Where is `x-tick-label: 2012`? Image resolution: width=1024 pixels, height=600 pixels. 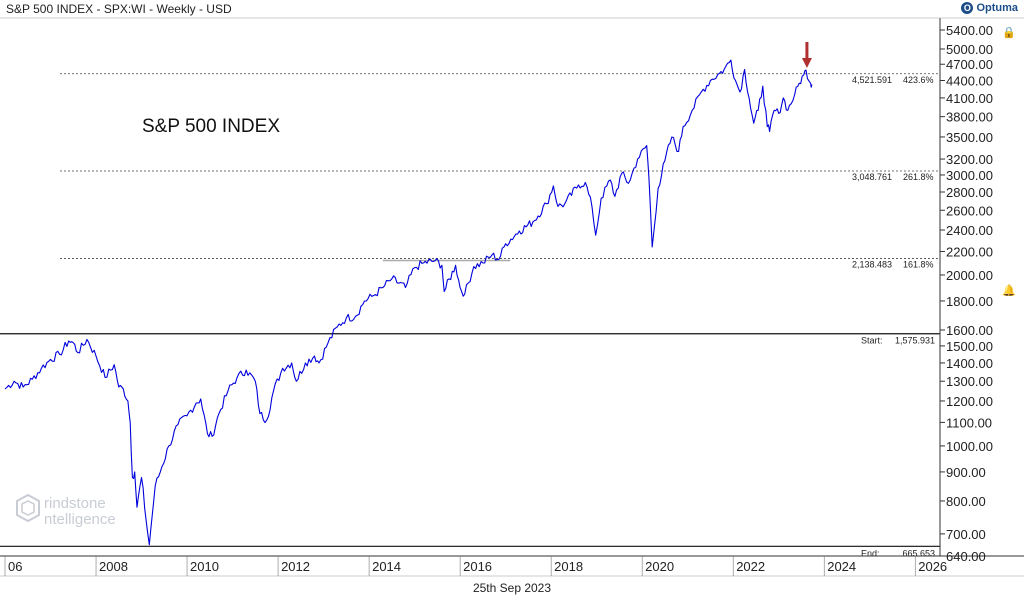 x-tick-label: 2012 is located at coordinates (295, 566).